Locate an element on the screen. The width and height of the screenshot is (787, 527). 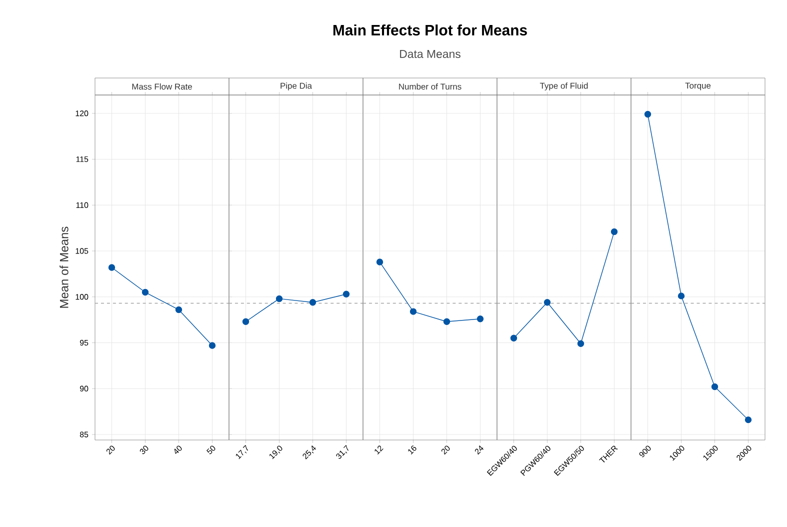
chart-subtitle: Data Means is located at coordinates (430, 54).